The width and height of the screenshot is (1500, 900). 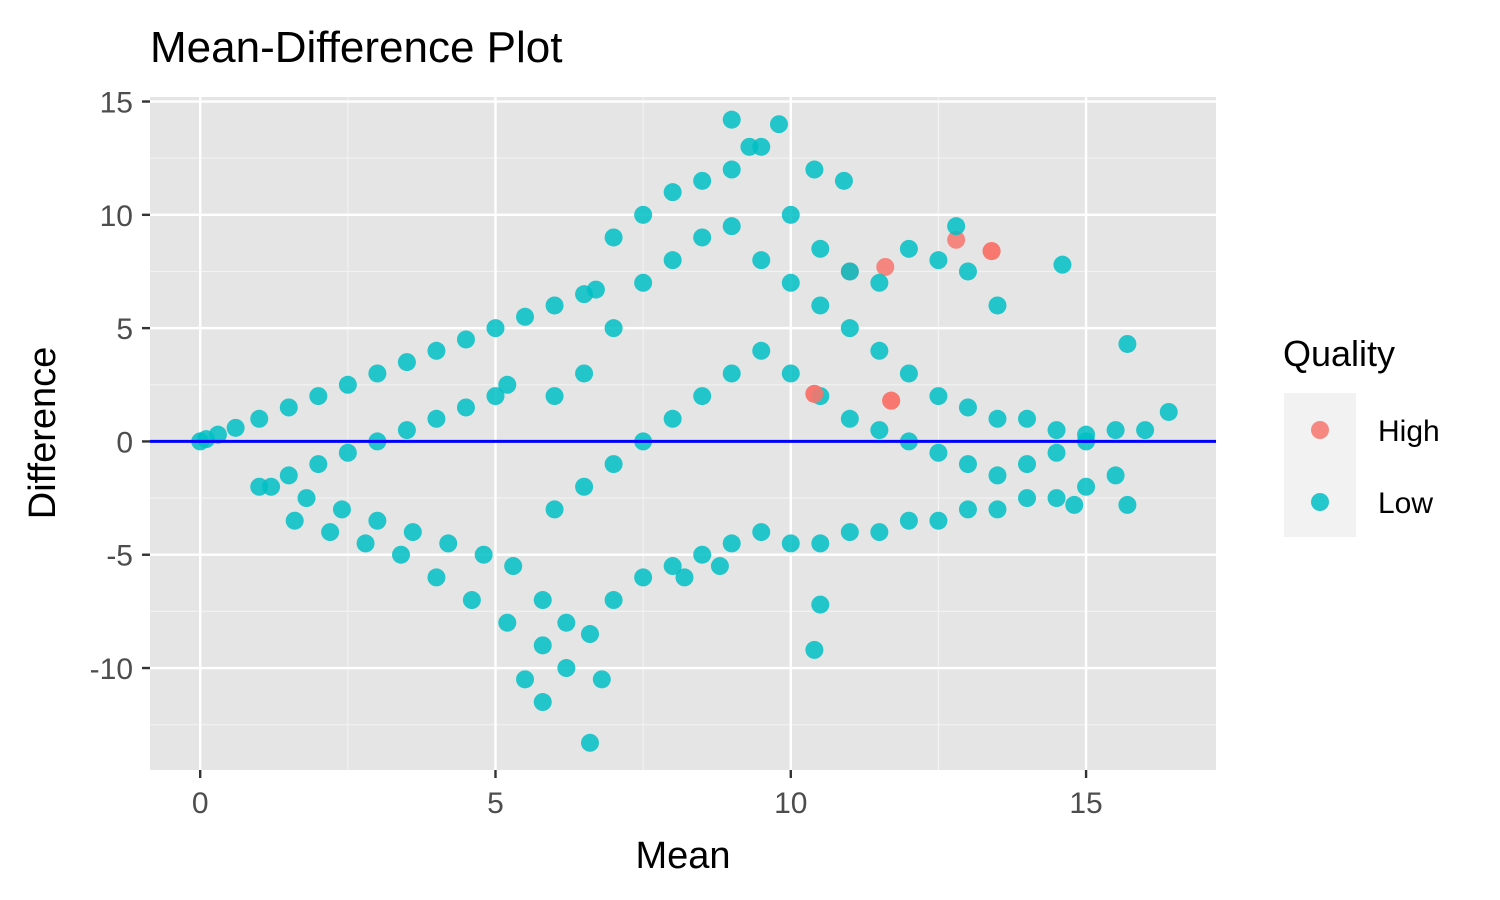 I want to click on x-axis-title: Mean, so click(x=682, y=856).